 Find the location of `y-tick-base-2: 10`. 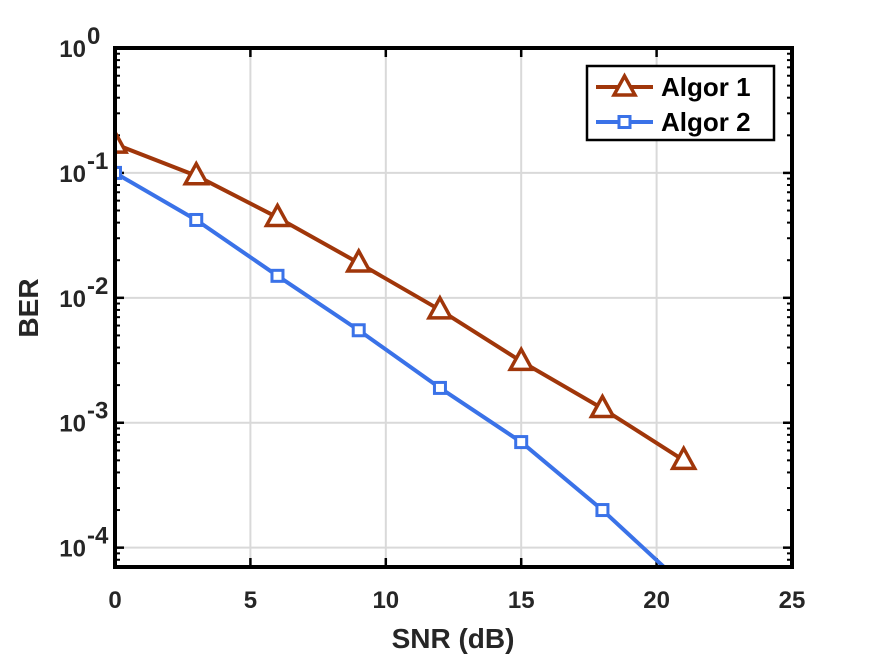

y-tick-base-2: 10 is located at coordinates (72, 299).